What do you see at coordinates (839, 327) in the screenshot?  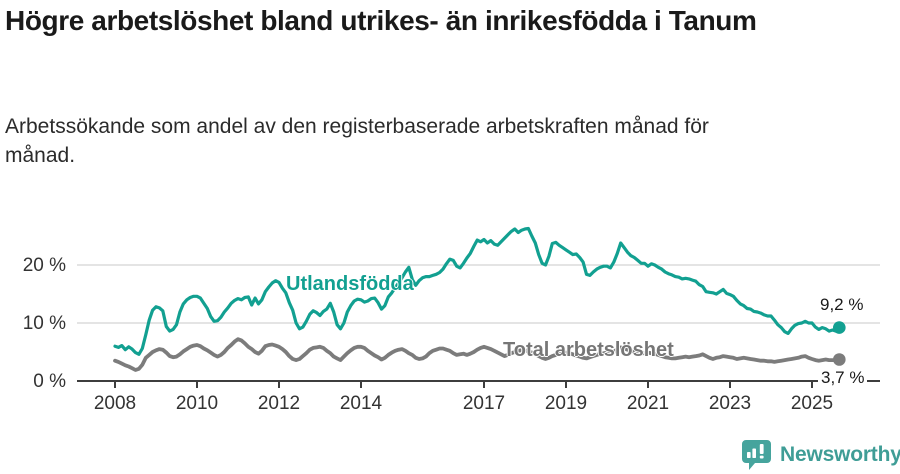 I see `end-dot-utlandsfodda` at bounding box center [839, 327].